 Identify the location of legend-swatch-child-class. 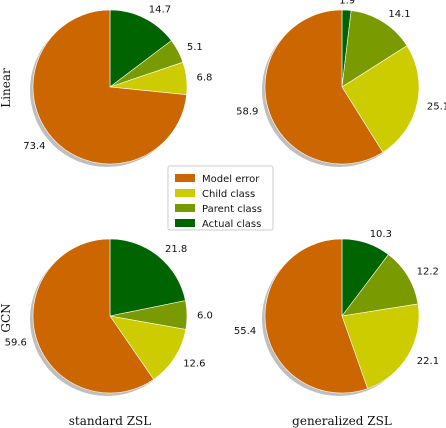
(185, 193).